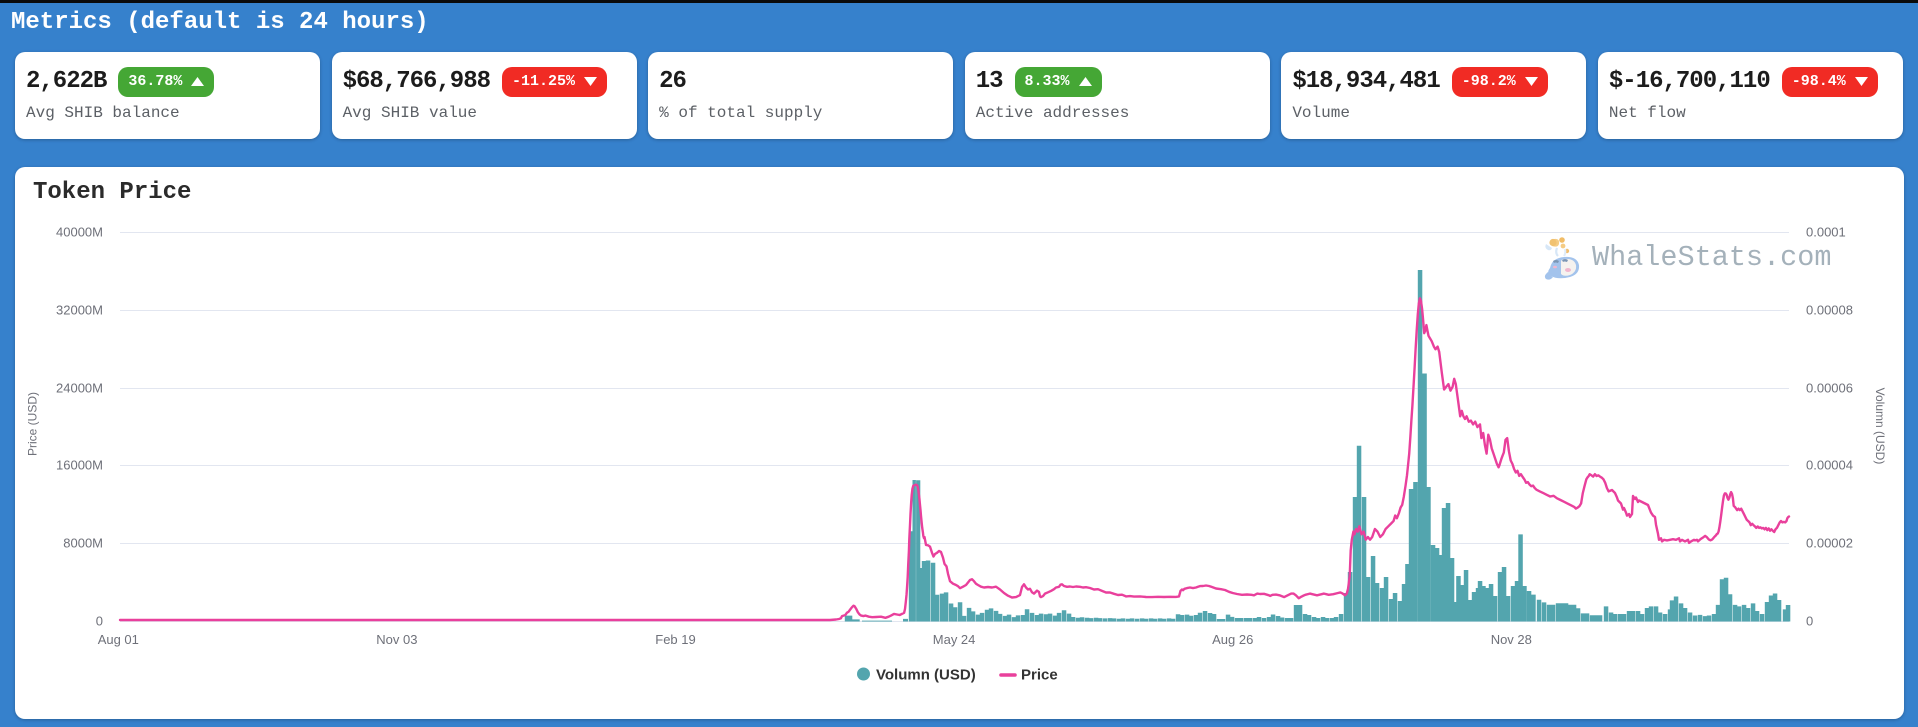 This screenshot has height=727, width=1918. Describe the element at coordinates (396, 639) in the screenshot. I see `svg-text: Nov 03` at that location.